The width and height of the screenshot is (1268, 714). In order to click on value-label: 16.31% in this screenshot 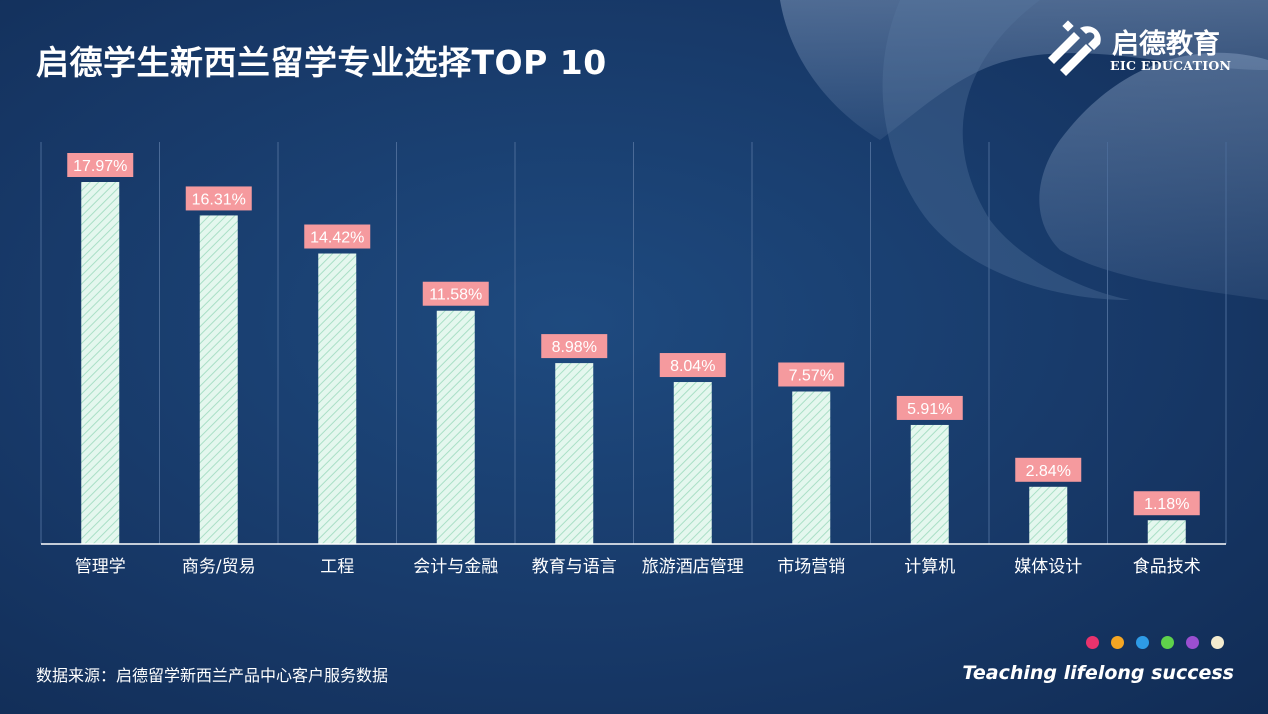, I will do `click(219, 199)`.